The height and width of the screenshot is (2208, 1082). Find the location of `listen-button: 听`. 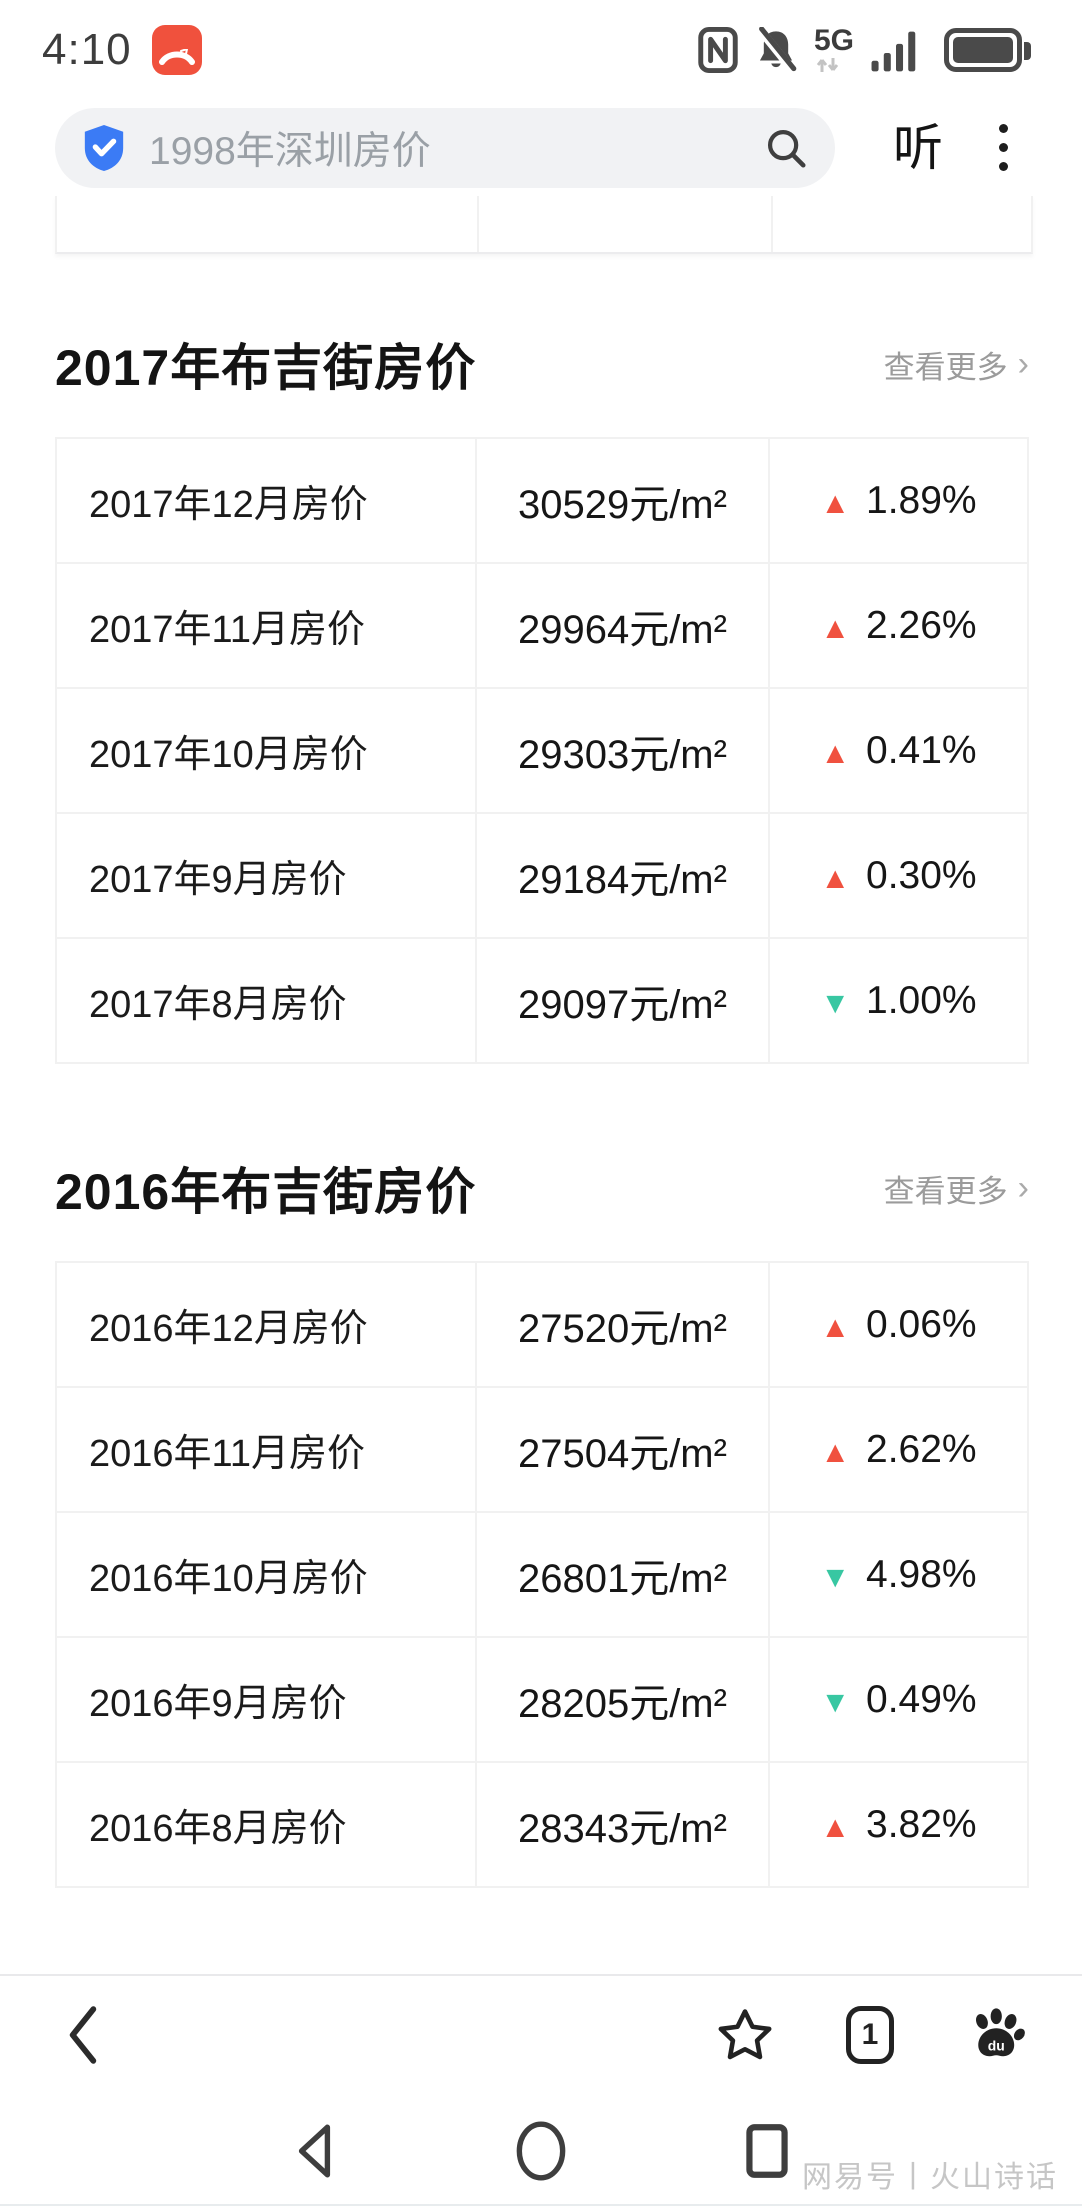

listen-button: 听 is located at coordinates (918, 147).